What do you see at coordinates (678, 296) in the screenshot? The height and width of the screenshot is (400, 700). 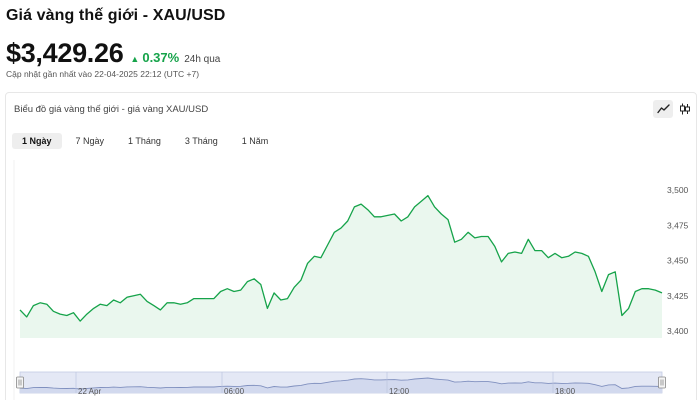 I see `y-tick-label: 3,425` at bounding box center [678, 296].